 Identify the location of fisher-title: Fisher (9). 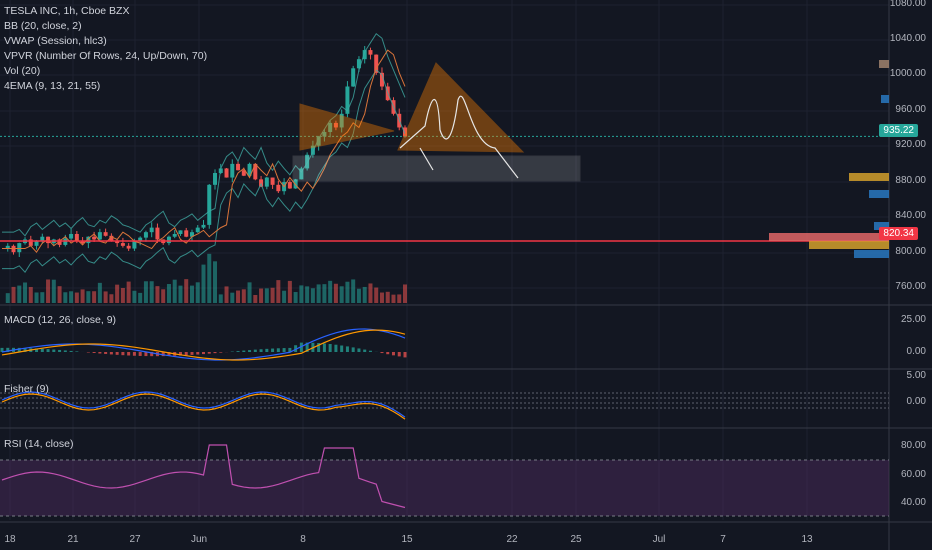
(26, 389).